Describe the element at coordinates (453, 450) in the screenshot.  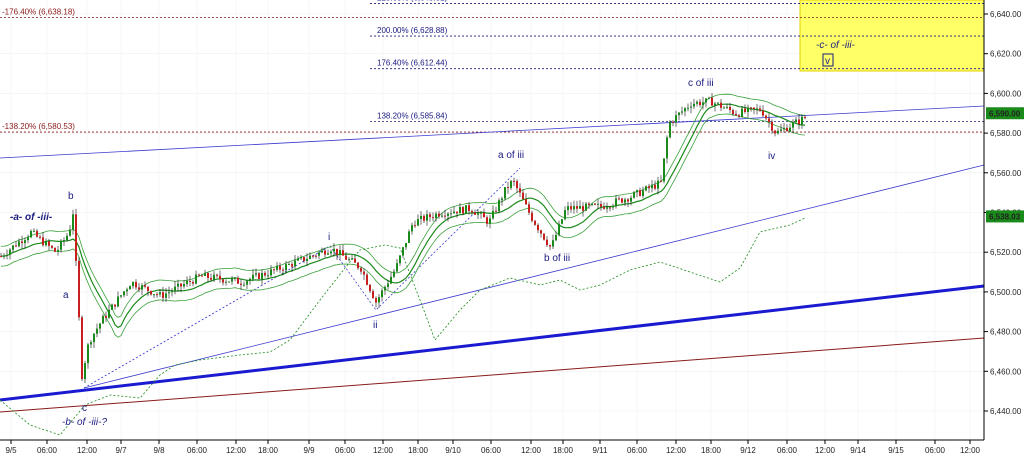
I see `x-tick-label: 9/10` at that location.